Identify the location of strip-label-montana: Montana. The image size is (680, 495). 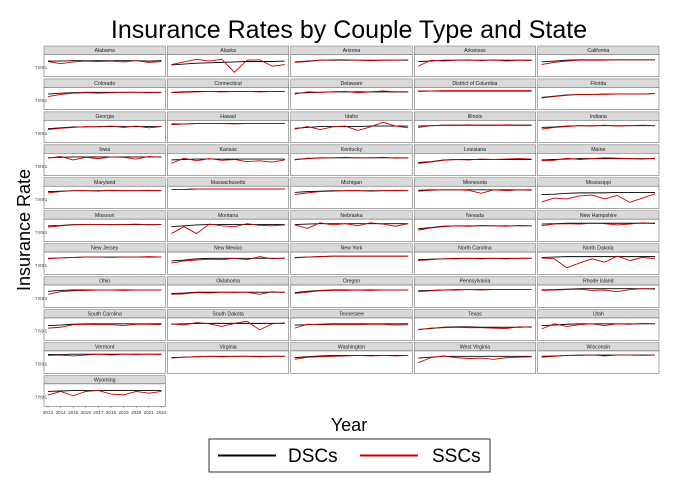
(228, 216).